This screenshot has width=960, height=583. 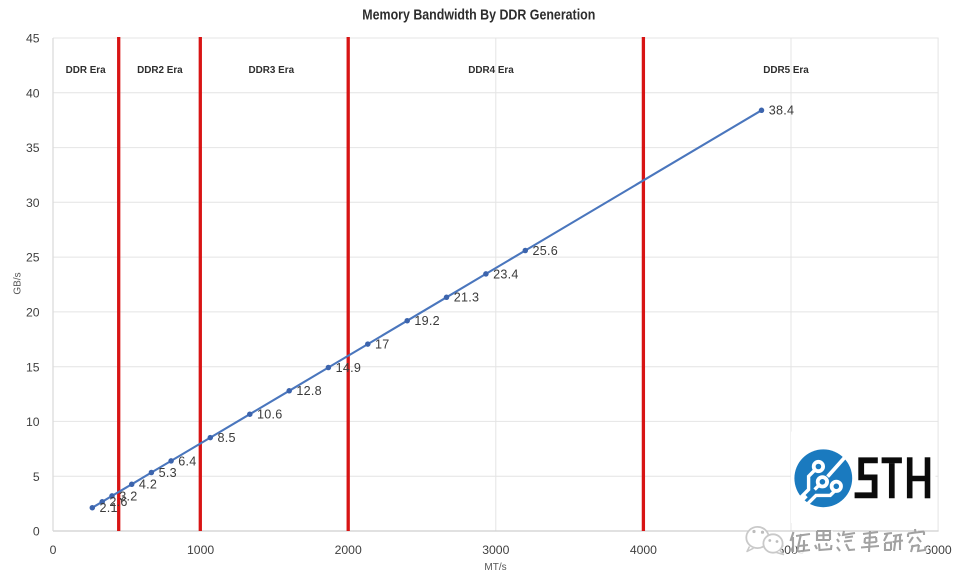 I want to click on svg-text: 3.2, so click(x=128, y=496).